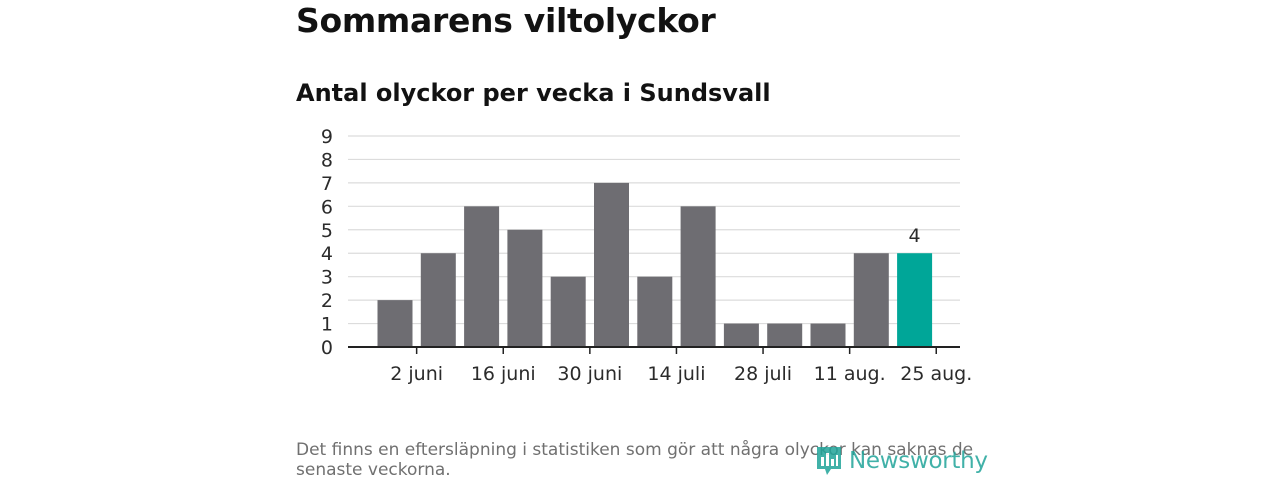 Image resolution: width=1280 pixels, height=480 pixels. Describe the element at coordinates (327, 278) in the screenshot. I see `y-tick-label: 3` at that location.